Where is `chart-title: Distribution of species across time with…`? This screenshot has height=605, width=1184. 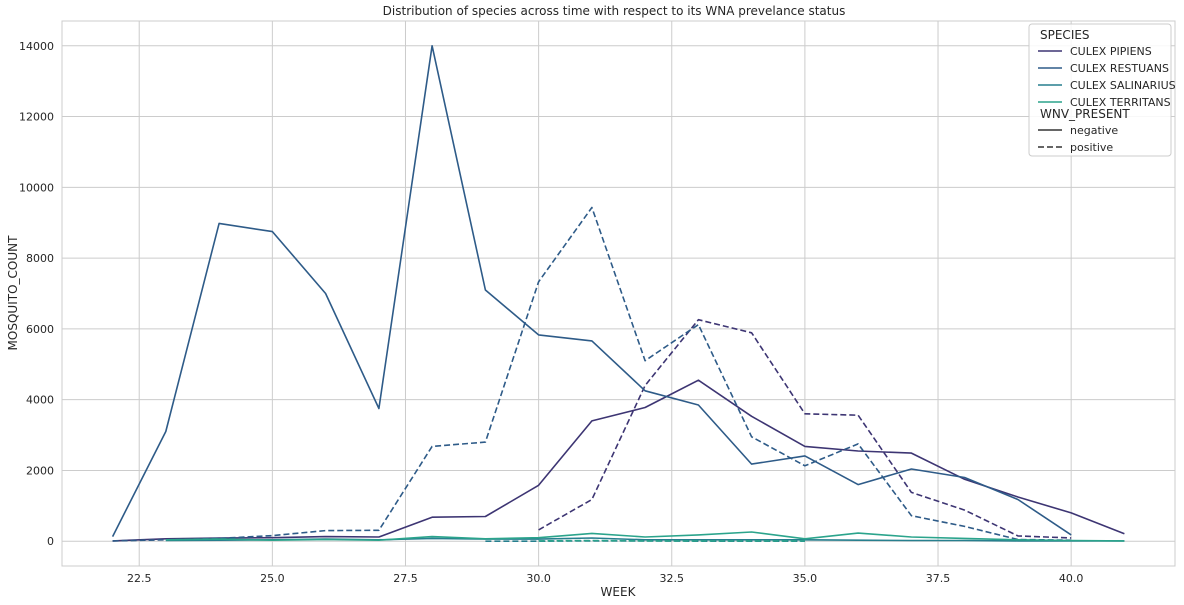 chart-title: Distribution of species across time with… is located at coordinates (614, 11).